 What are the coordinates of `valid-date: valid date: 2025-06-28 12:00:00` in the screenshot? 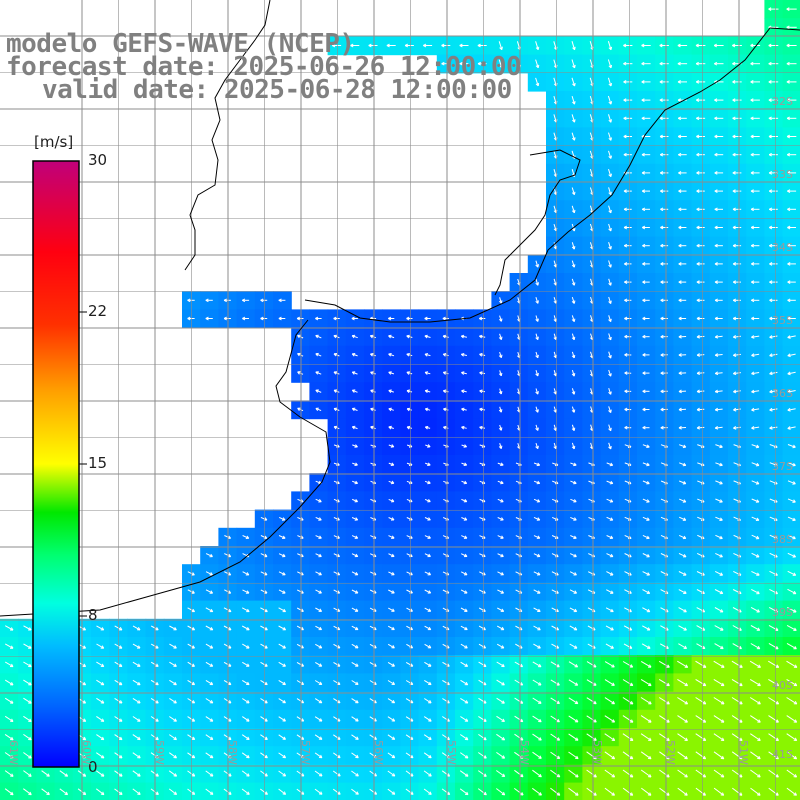 It's located at (277, 90).